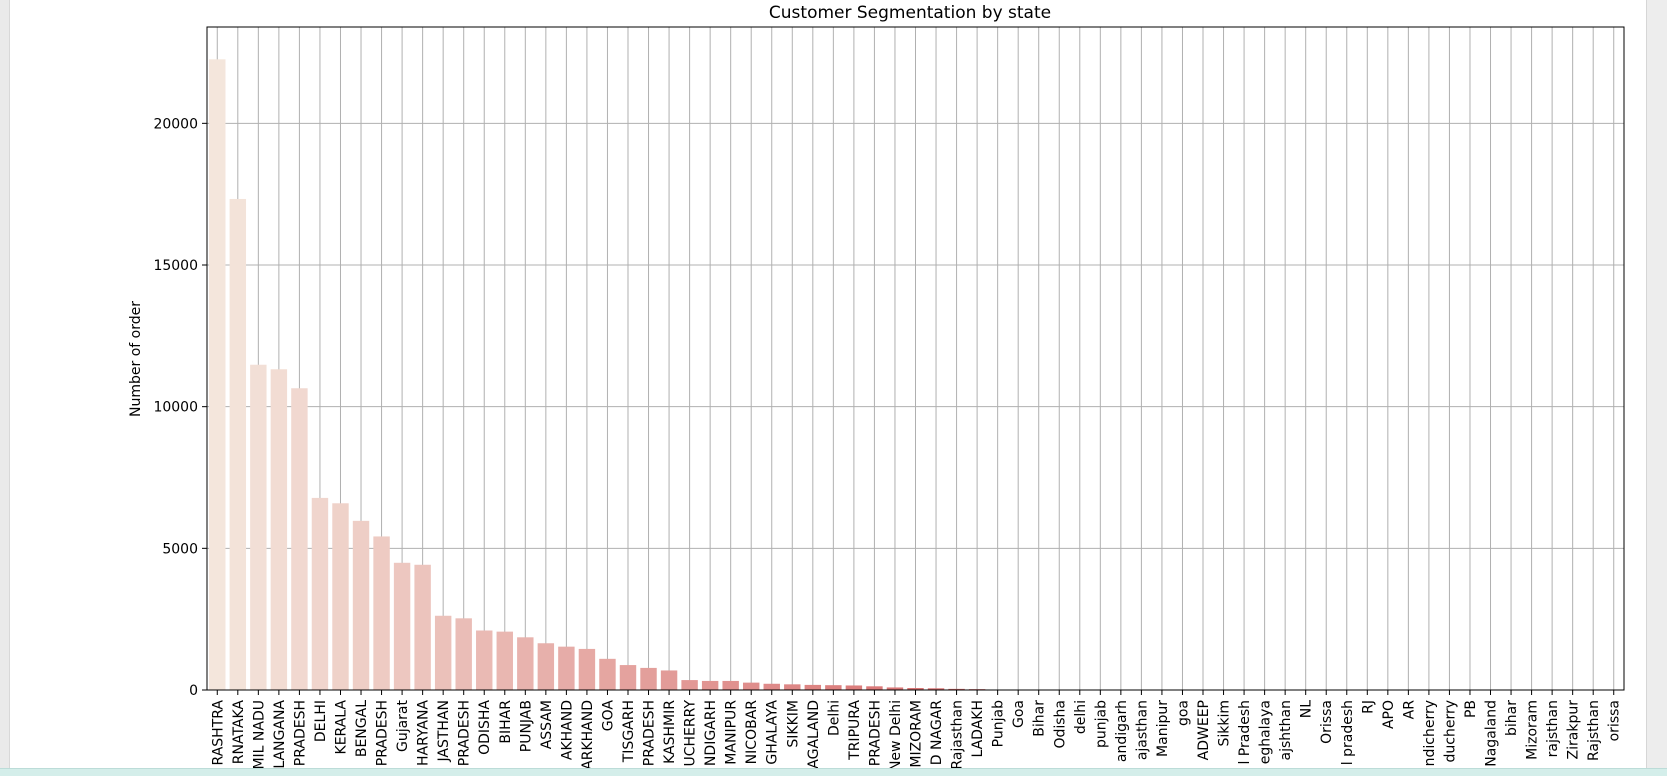 This screenshot has height=776, width=1667. What do you see at coordinates (752, 732) in the screenshot?
I see `x-tick-label: NICOBAR` at bounding box center [752, 732].